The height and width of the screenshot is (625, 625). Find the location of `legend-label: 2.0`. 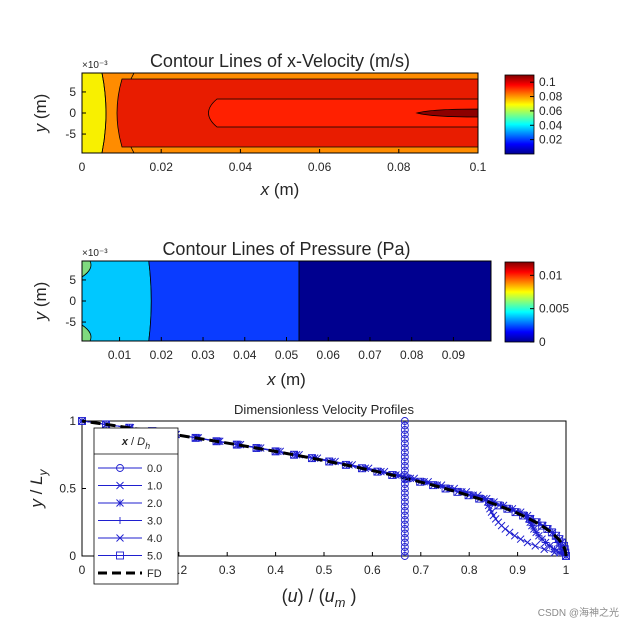

legend-label: 2.0 is located at coordinates (154, 504).